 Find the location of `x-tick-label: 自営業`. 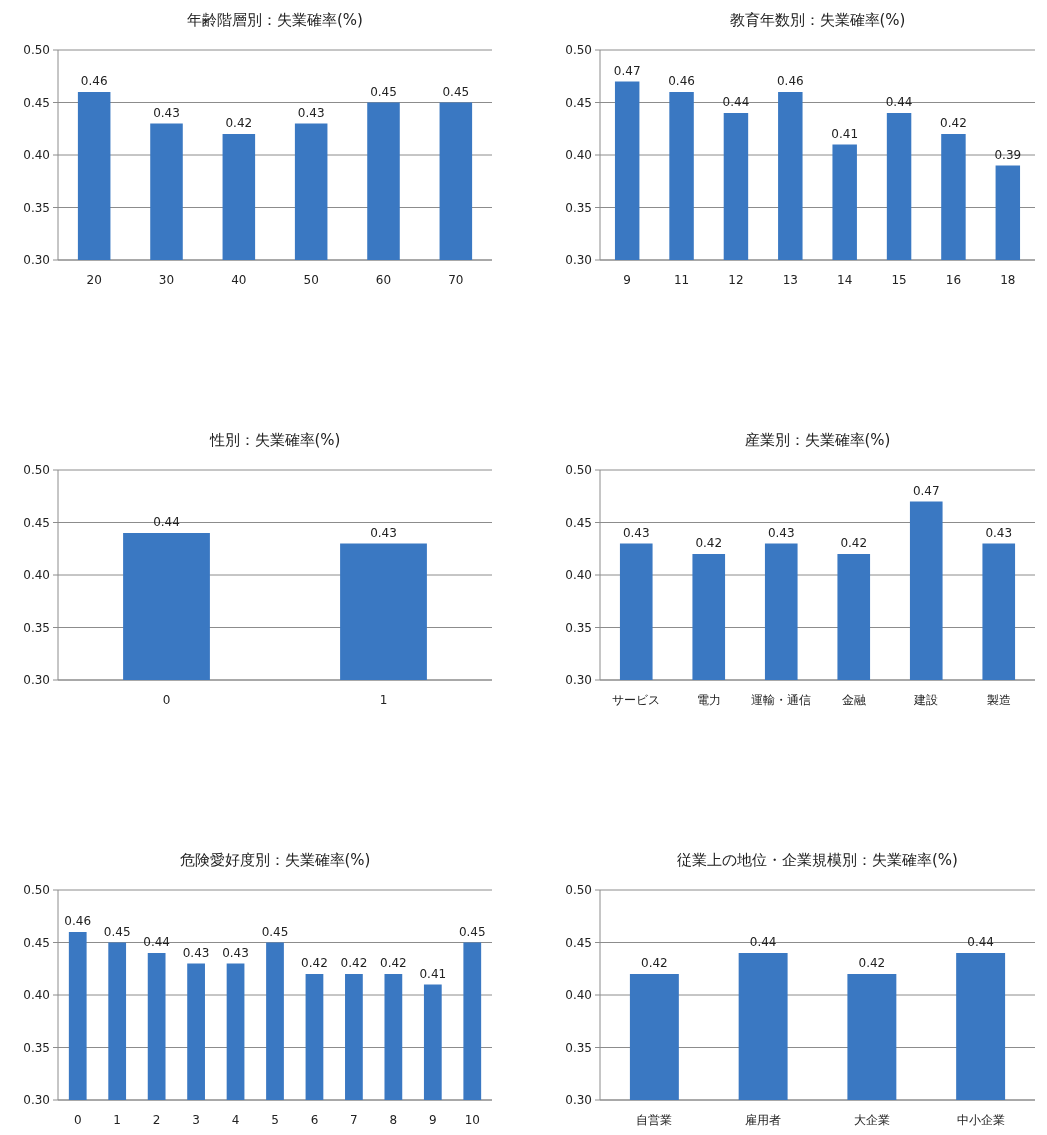

x-tick-label: 自営業 is located at coordinates (654, 1120).